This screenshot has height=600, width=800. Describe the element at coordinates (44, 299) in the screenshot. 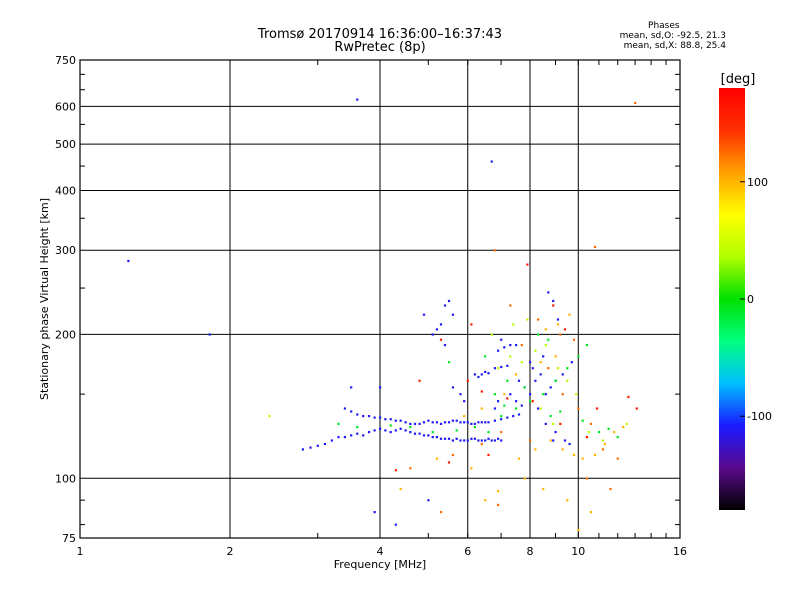

I see `y-axis-label: Stationary phase Virtual Height [km]` at that location.